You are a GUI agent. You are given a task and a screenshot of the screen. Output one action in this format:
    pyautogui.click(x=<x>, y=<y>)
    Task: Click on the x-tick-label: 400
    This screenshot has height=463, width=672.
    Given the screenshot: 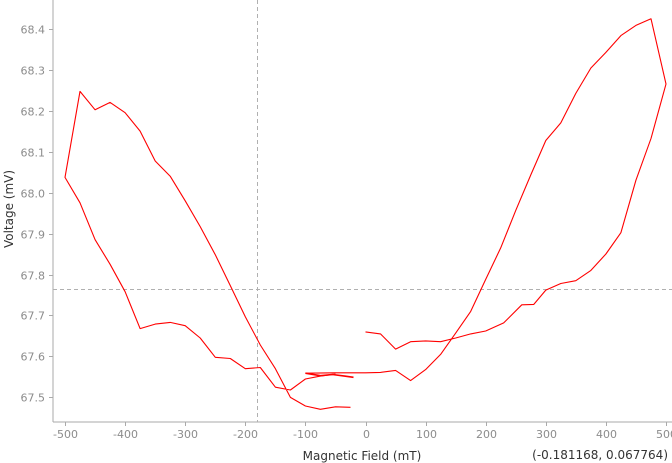 What is the action you would take?
    pyautogui.click(x=606, y=434)
    